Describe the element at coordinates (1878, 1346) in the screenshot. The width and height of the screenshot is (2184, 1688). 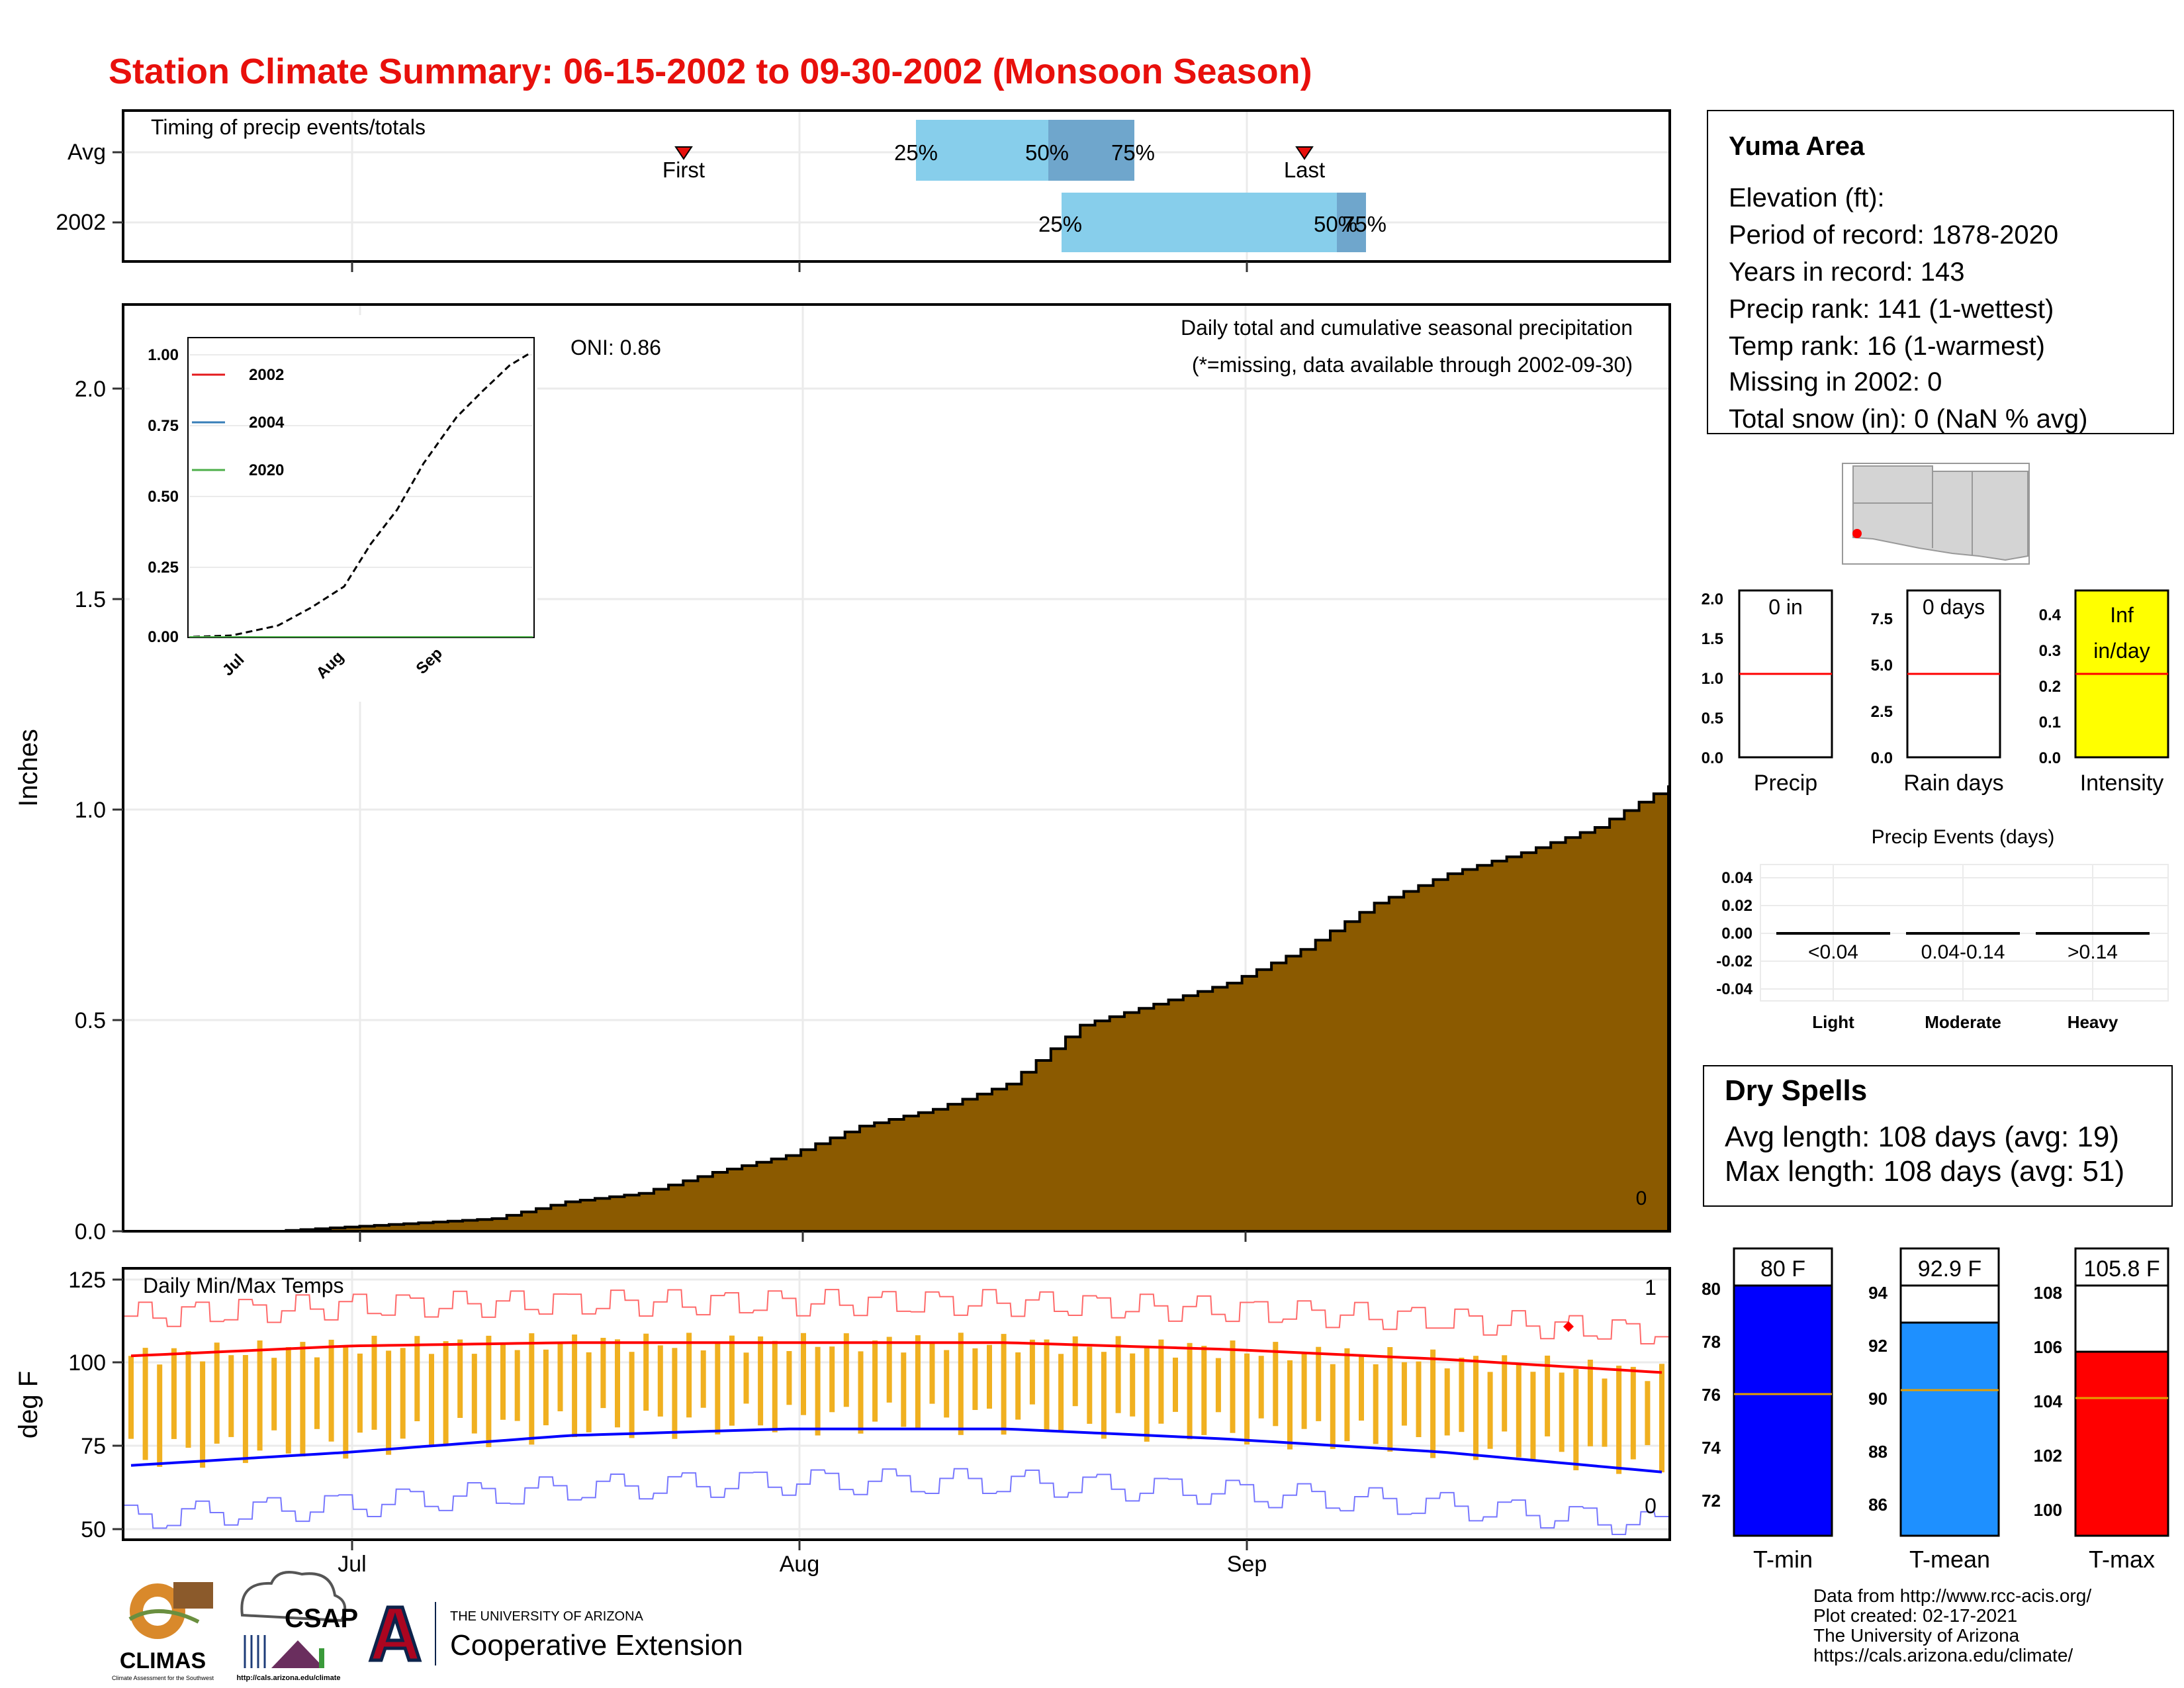
I see `tmean-tick: 92` at that location.